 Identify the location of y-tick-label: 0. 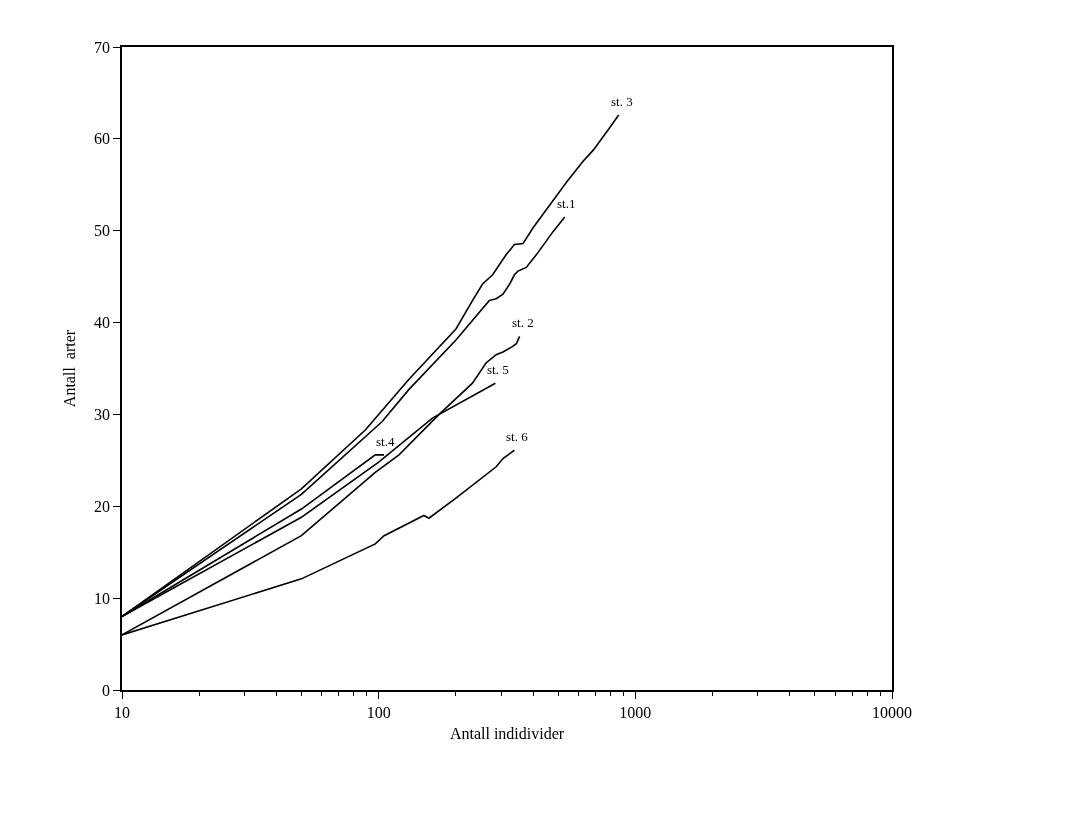
(106, 690).